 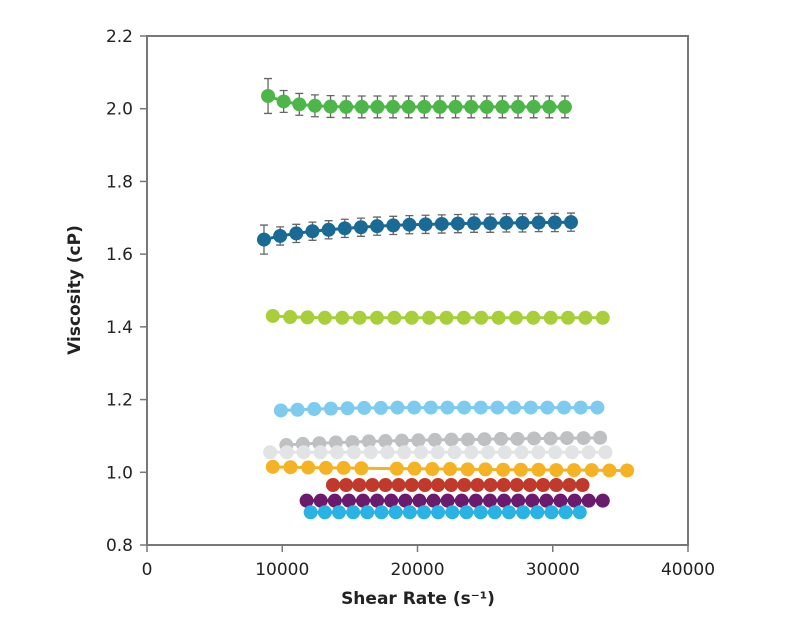 I want to click on series-green, so click(x=416, y=98).